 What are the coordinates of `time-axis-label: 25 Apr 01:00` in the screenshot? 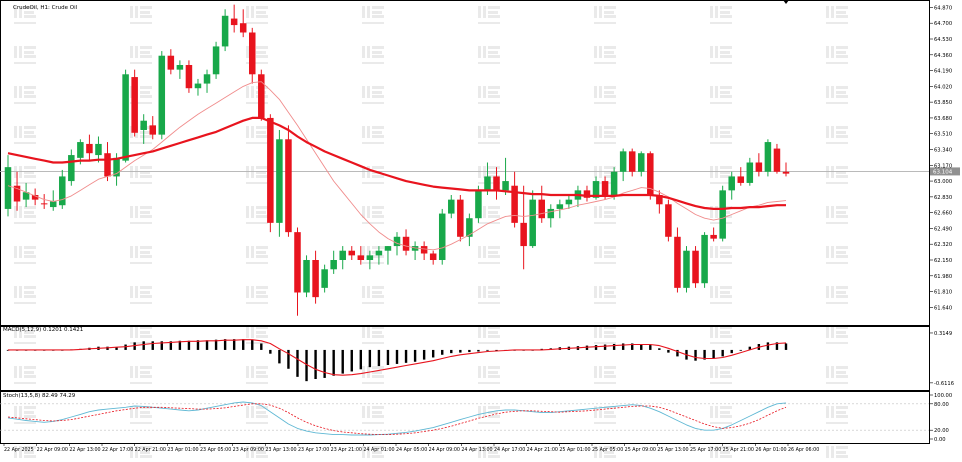 It's located at (574, 450).